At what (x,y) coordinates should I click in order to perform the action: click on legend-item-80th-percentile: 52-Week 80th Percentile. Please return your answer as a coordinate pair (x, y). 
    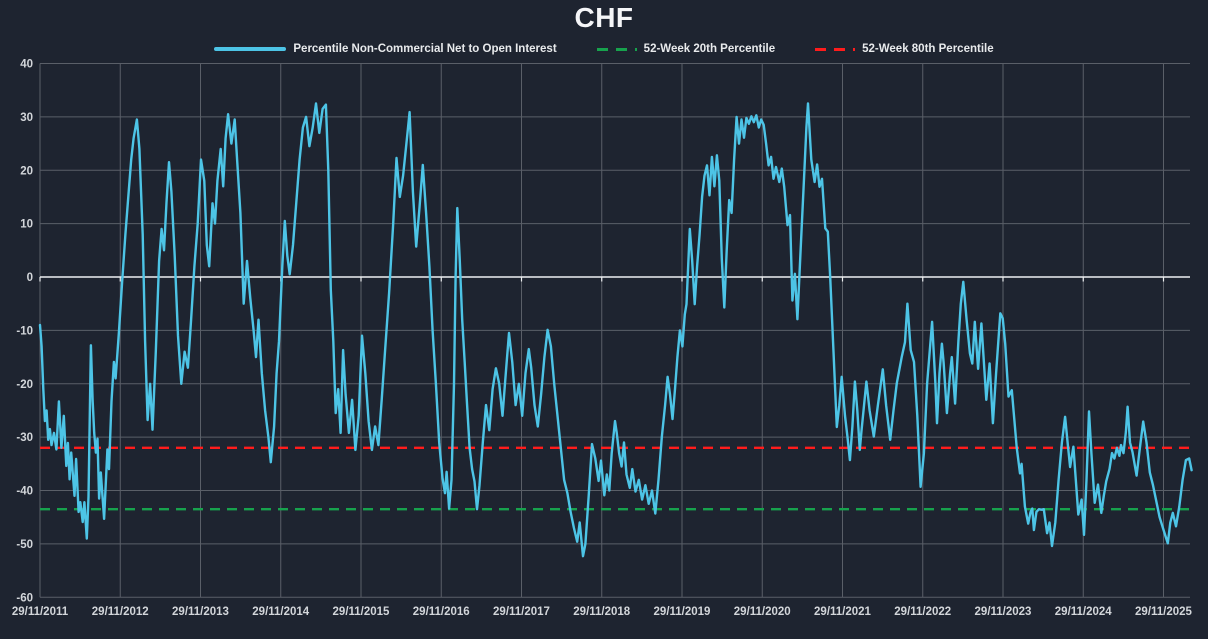
    Looking at the image, I should click on (904, 49).